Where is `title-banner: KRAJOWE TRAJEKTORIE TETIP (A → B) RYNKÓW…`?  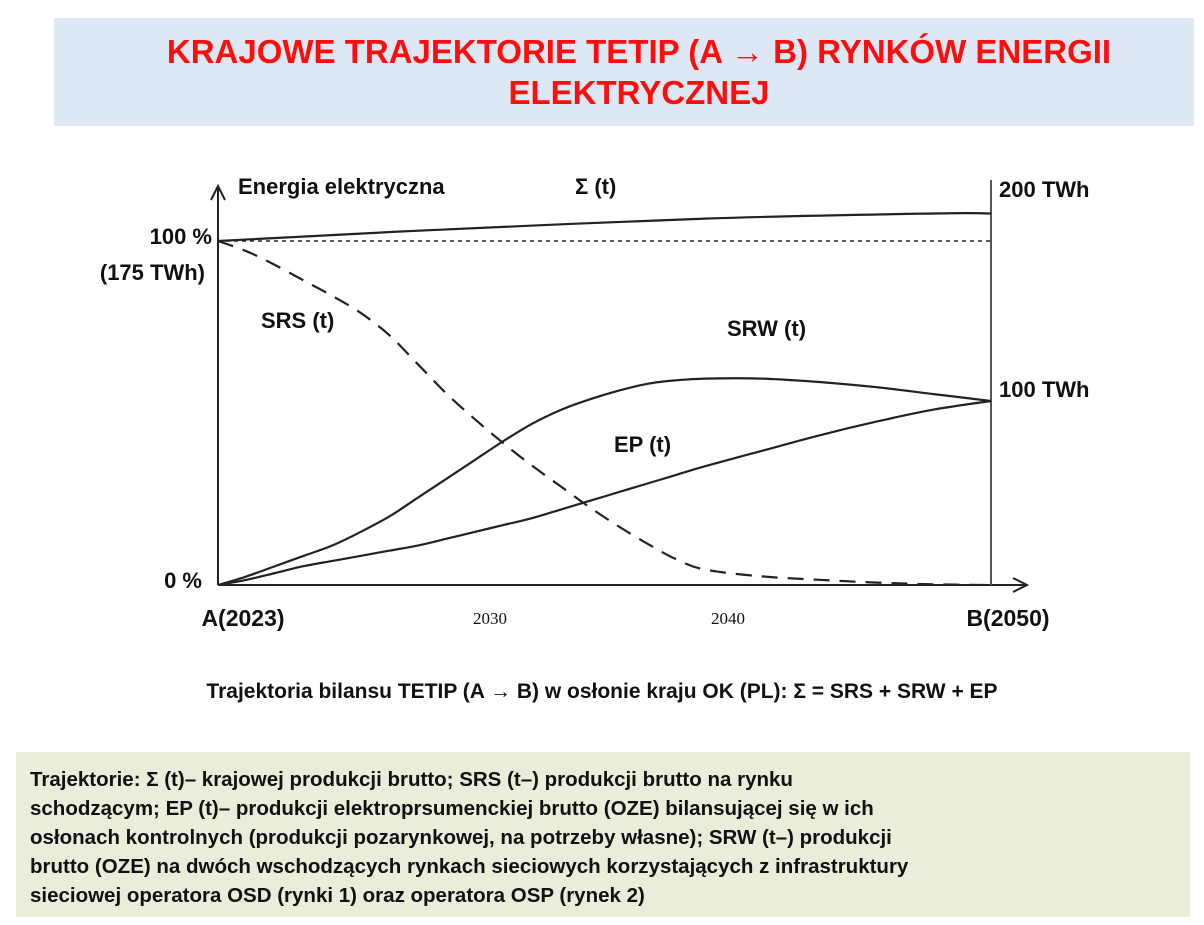 title-banner: KRAJOWE TRAJEKTORIE TETIP (A → B) RYNKÓW… is located at coordinates (624, 72).